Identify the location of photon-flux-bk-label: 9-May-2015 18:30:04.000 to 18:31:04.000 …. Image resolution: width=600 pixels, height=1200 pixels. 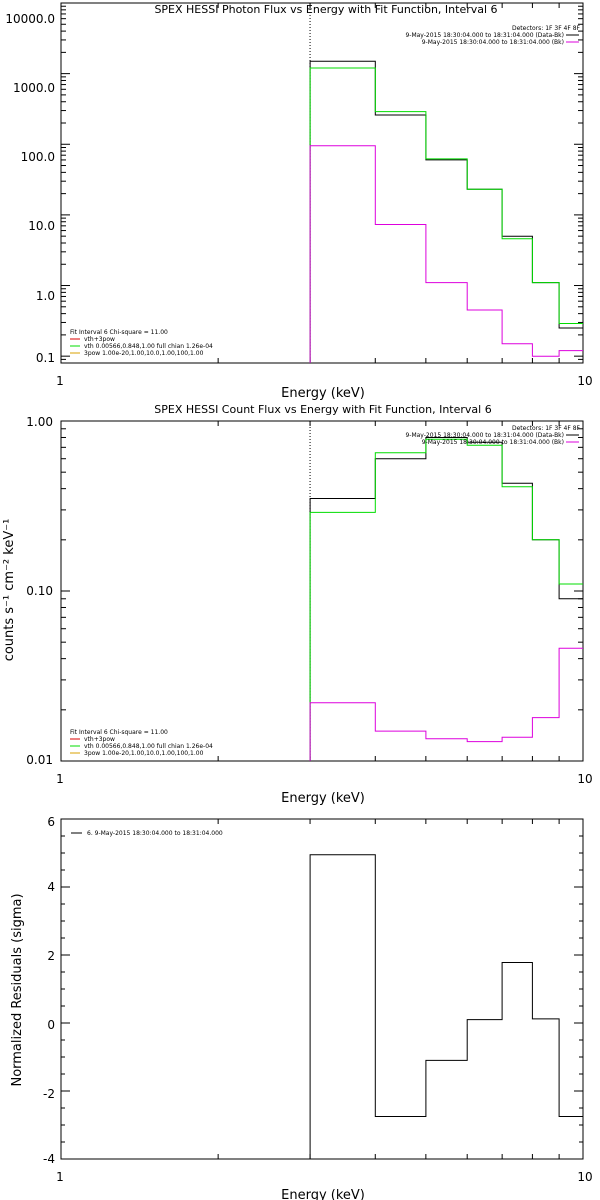
(493, 42).